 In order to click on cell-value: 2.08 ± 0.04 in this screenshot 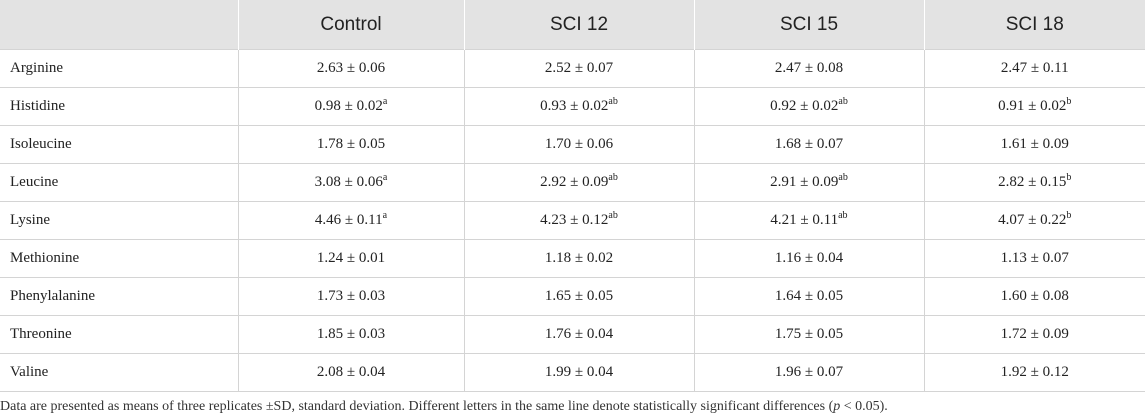, I will do `click(351, 372)`.